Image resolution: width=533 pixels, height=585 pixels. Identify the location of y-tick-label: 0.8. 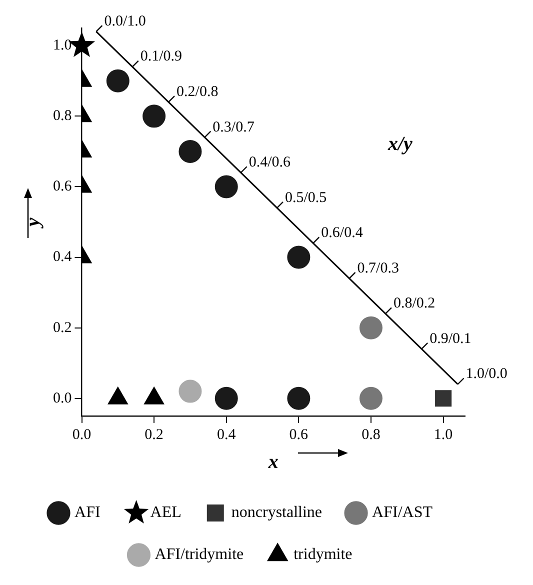
(62, 116).